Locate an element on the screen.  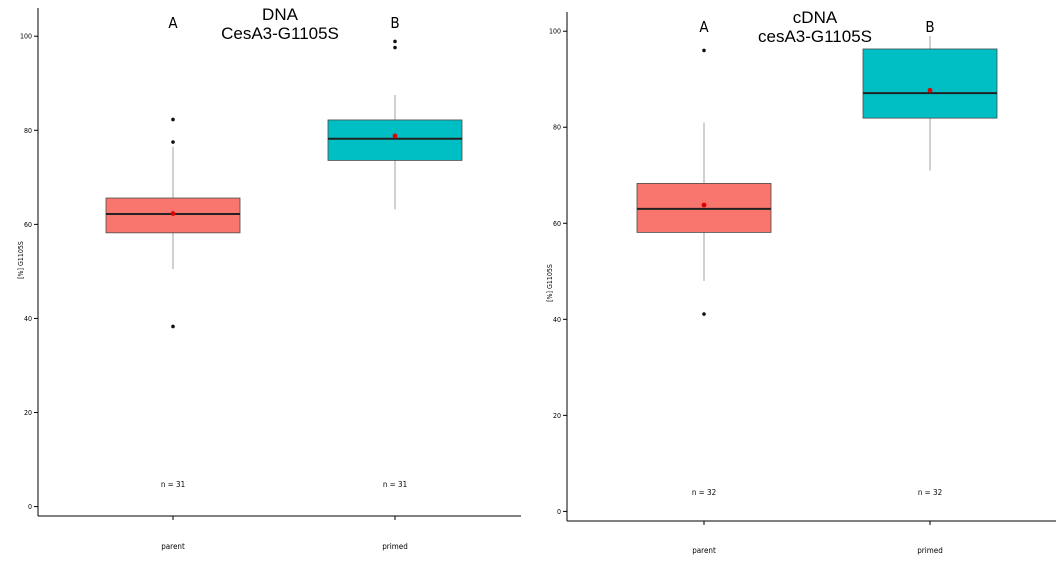
n-label-left-primed: n = 31 is located at coordinates (395, 484).